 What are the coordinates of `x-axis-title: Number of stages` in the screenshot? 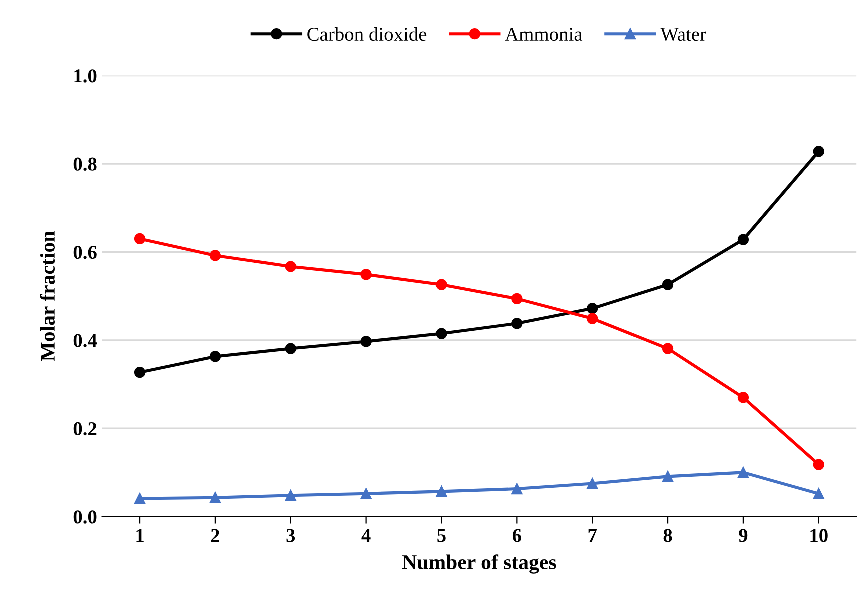 It's located at (479, 564).